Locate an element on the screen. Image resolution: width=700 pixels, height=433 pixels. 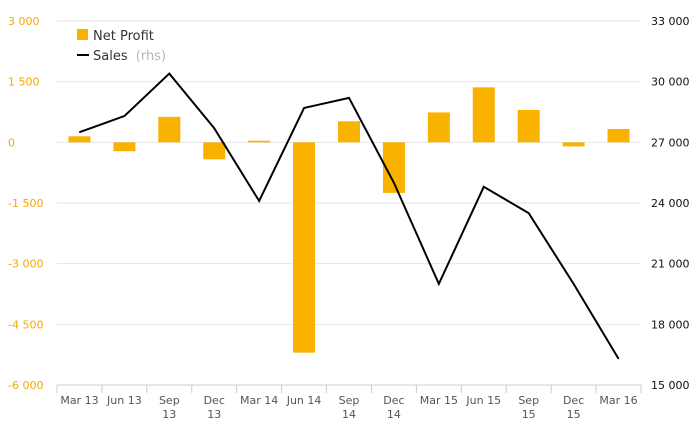
x-axis-tick-label-line: Mar 15 is located at coordinates (439, 400).